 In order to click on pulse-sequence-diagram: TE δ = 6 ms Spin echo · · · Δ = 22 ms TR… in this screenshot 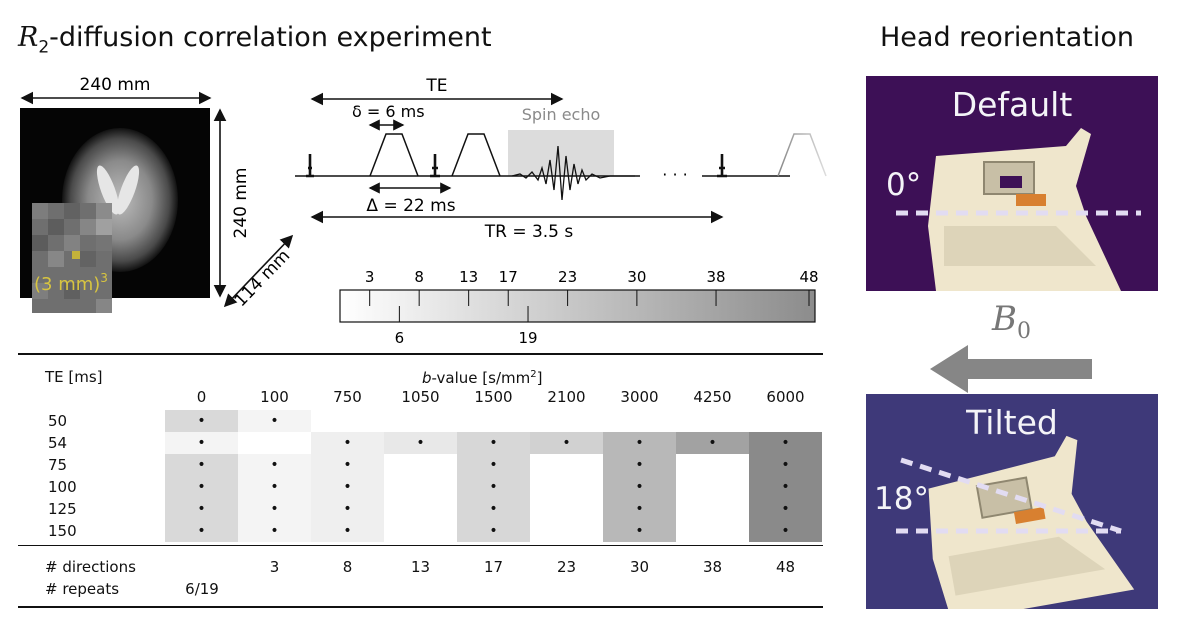, I will do `click(561, 159)`.